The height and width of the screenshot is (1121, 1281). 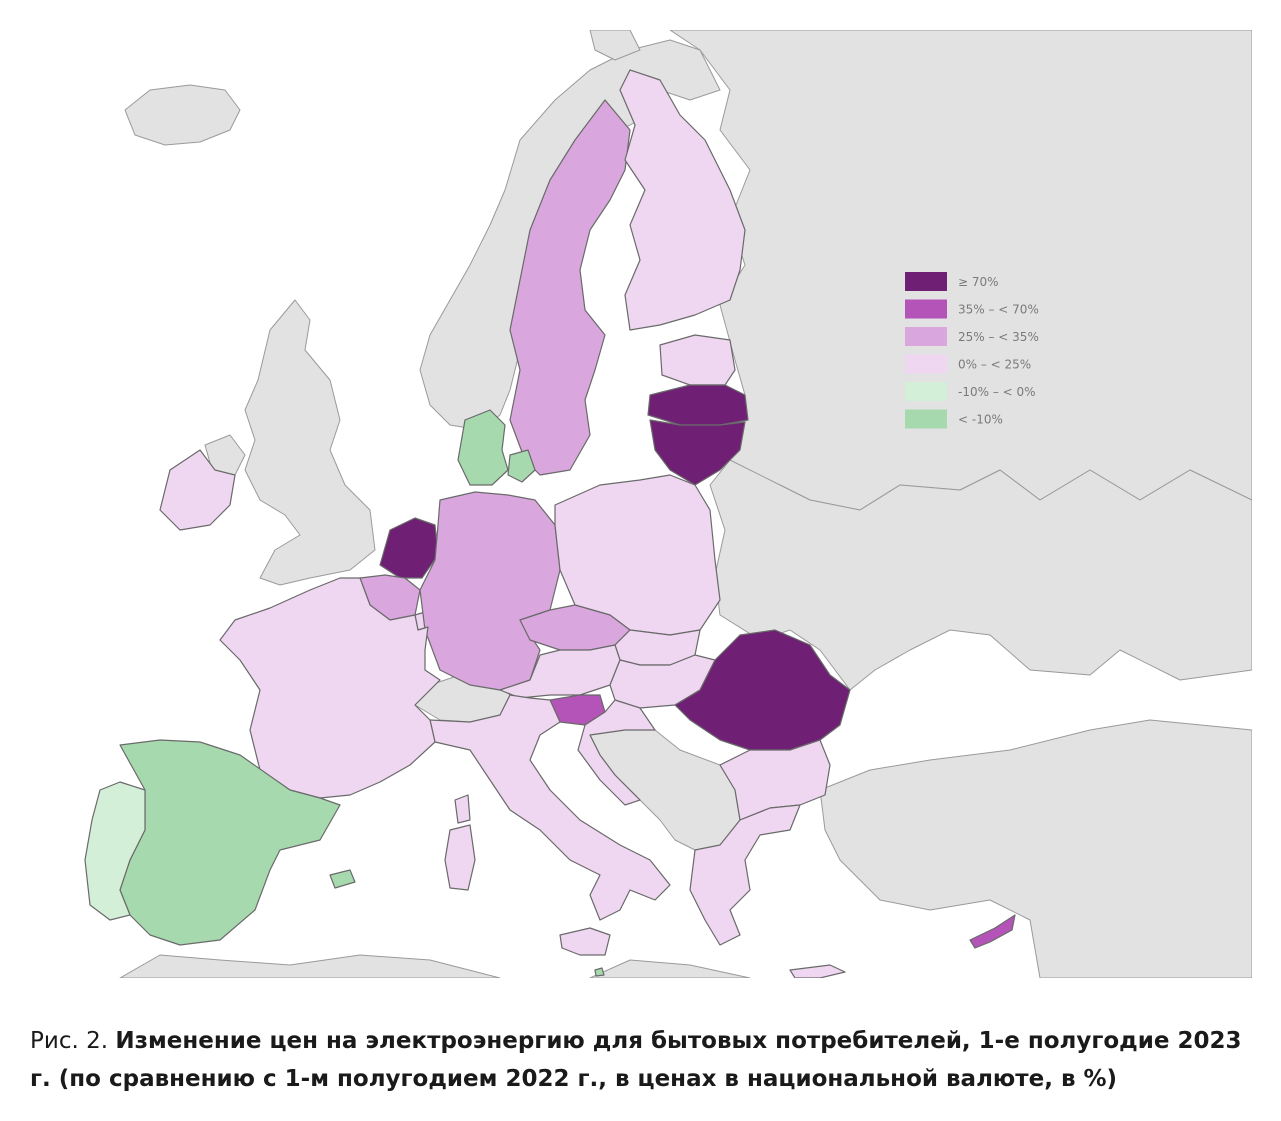 What do you see at coordinates (197, 490) in the screenshot?
I see `ireland` at bounding box center [197, 490].